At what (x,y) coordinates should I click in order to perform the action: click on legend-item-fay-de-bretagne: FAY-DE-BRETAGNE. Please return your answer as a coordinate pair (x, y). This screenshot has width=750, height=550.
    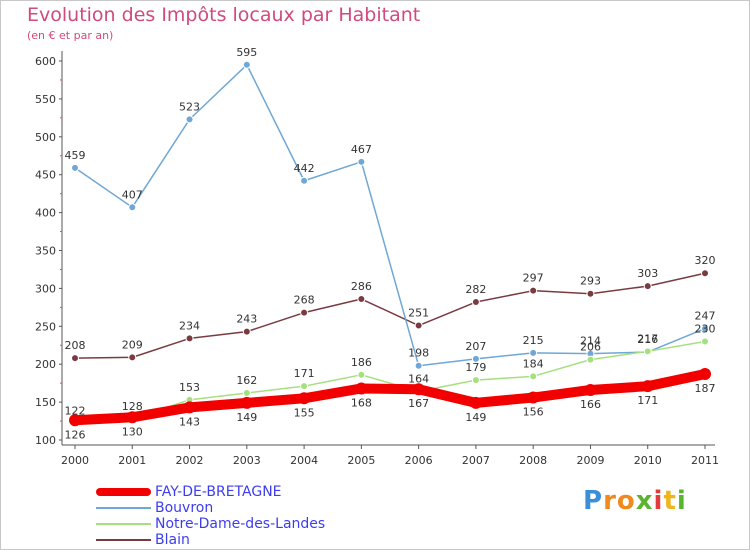
    Looking at the image, I should click on (210, 492).